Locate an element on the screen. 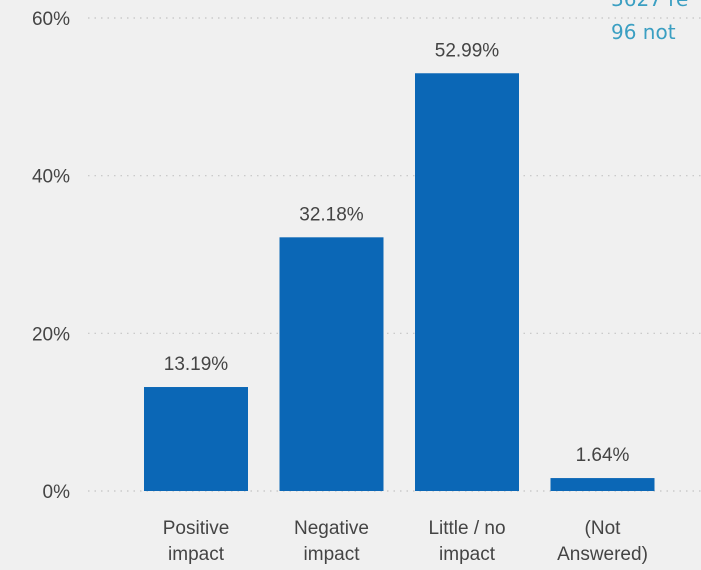  x-category-label: Negative impact is located at coordinates (331, 541).